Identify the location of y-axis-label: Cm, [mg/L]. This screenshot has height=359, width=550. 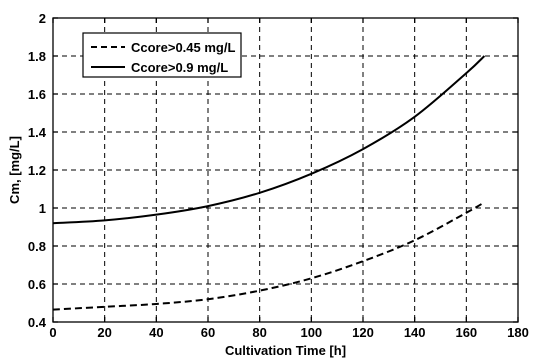
(14, 170).